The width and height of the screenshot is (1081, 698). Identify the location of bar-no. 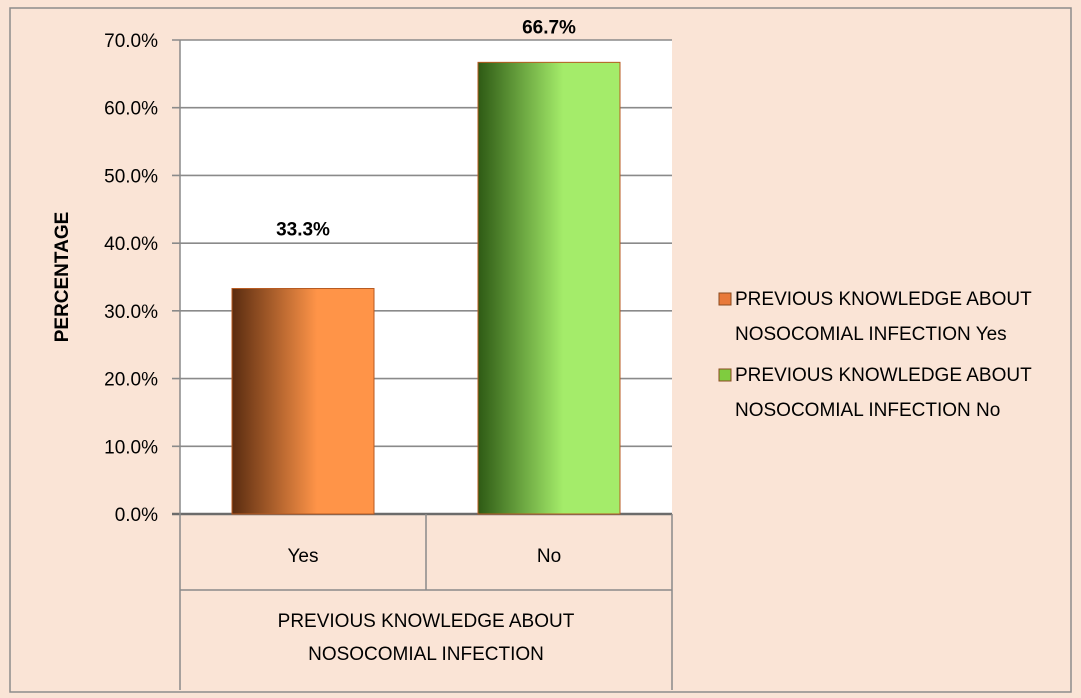
(549, 288).